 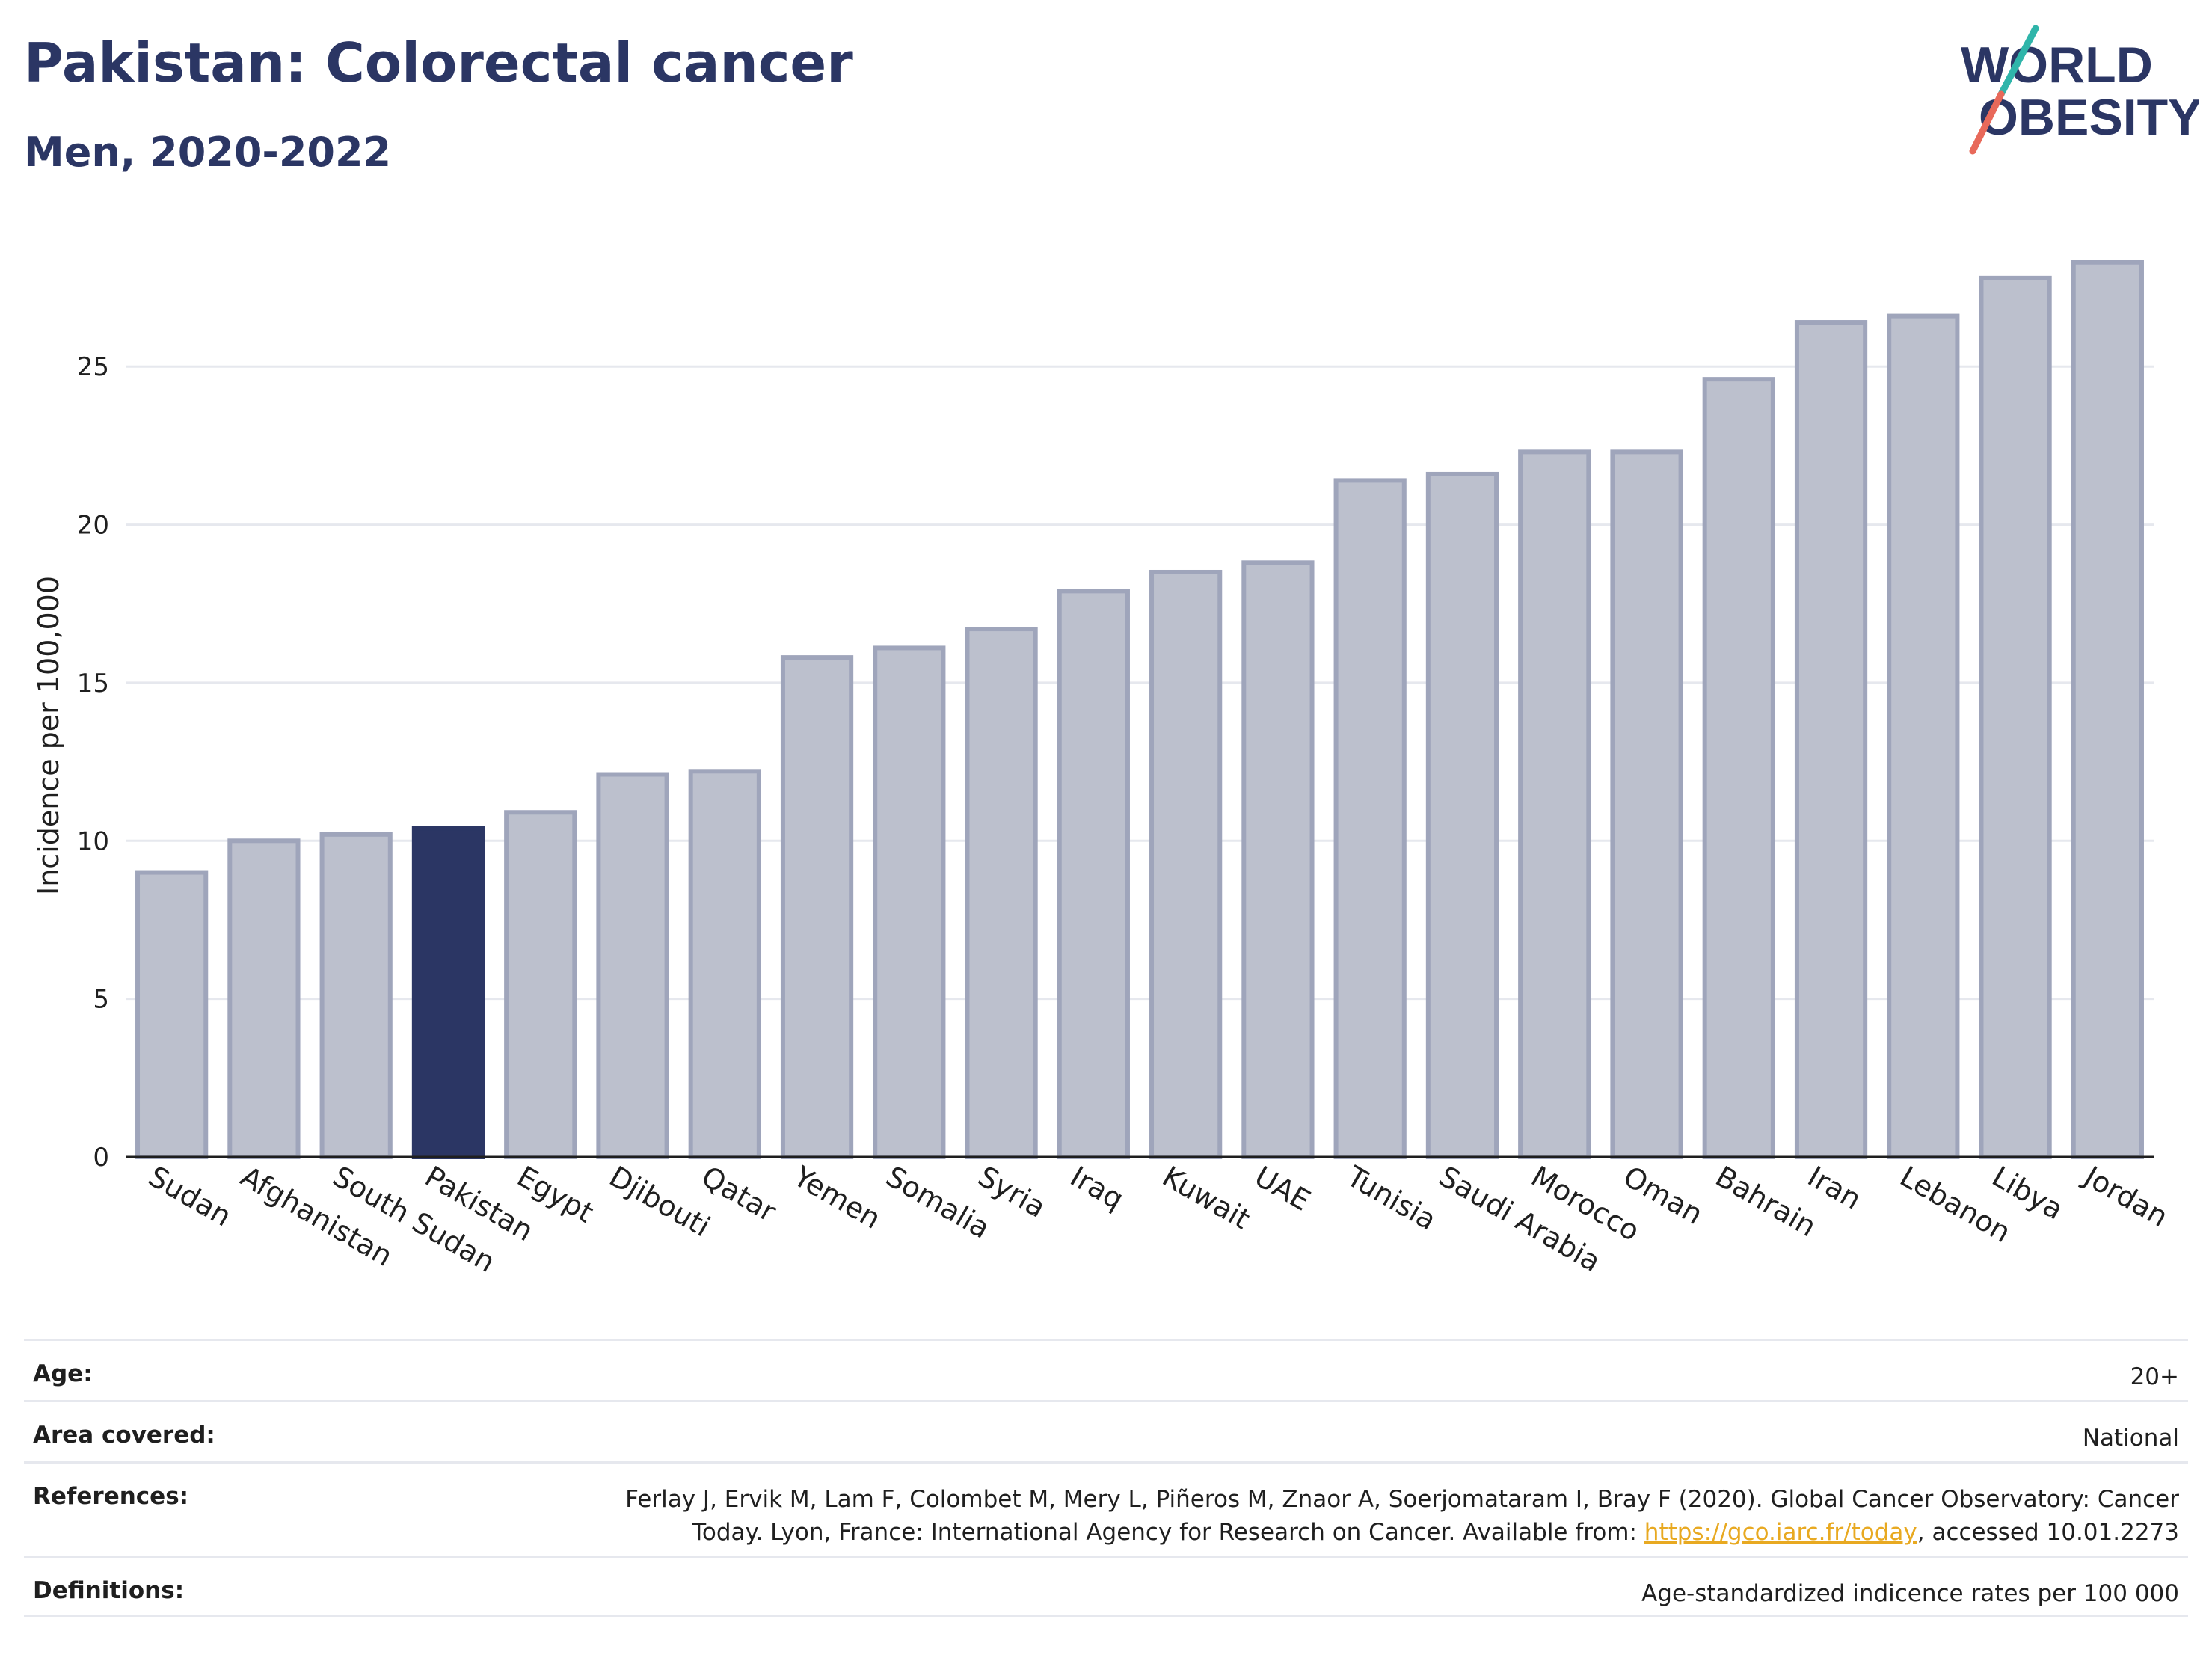 I want to click on references-text-3: , accessed 10.01.2273, so click(x=2048, y=1532).